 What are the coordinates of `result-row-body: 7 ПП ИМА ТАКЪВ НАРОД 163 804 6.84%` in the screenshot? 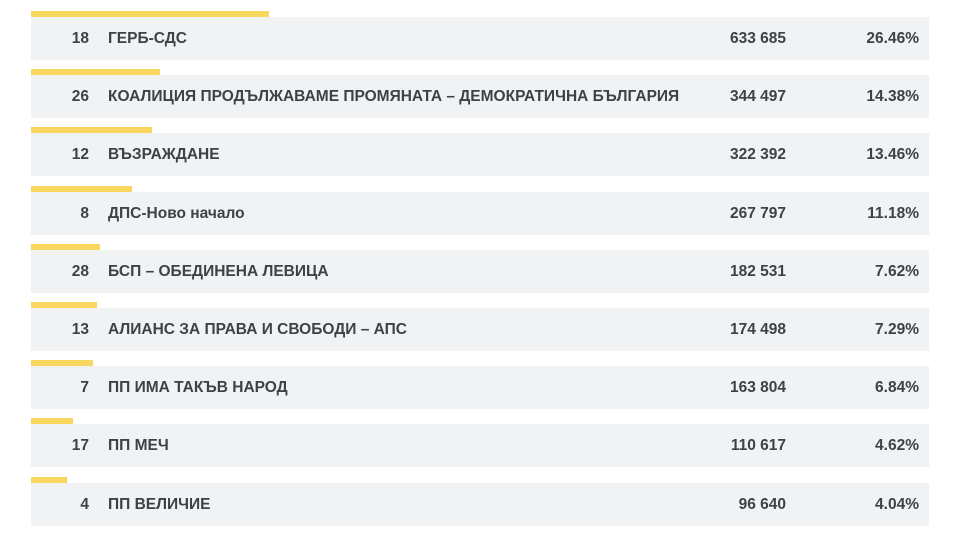 It's located at (480, 388).